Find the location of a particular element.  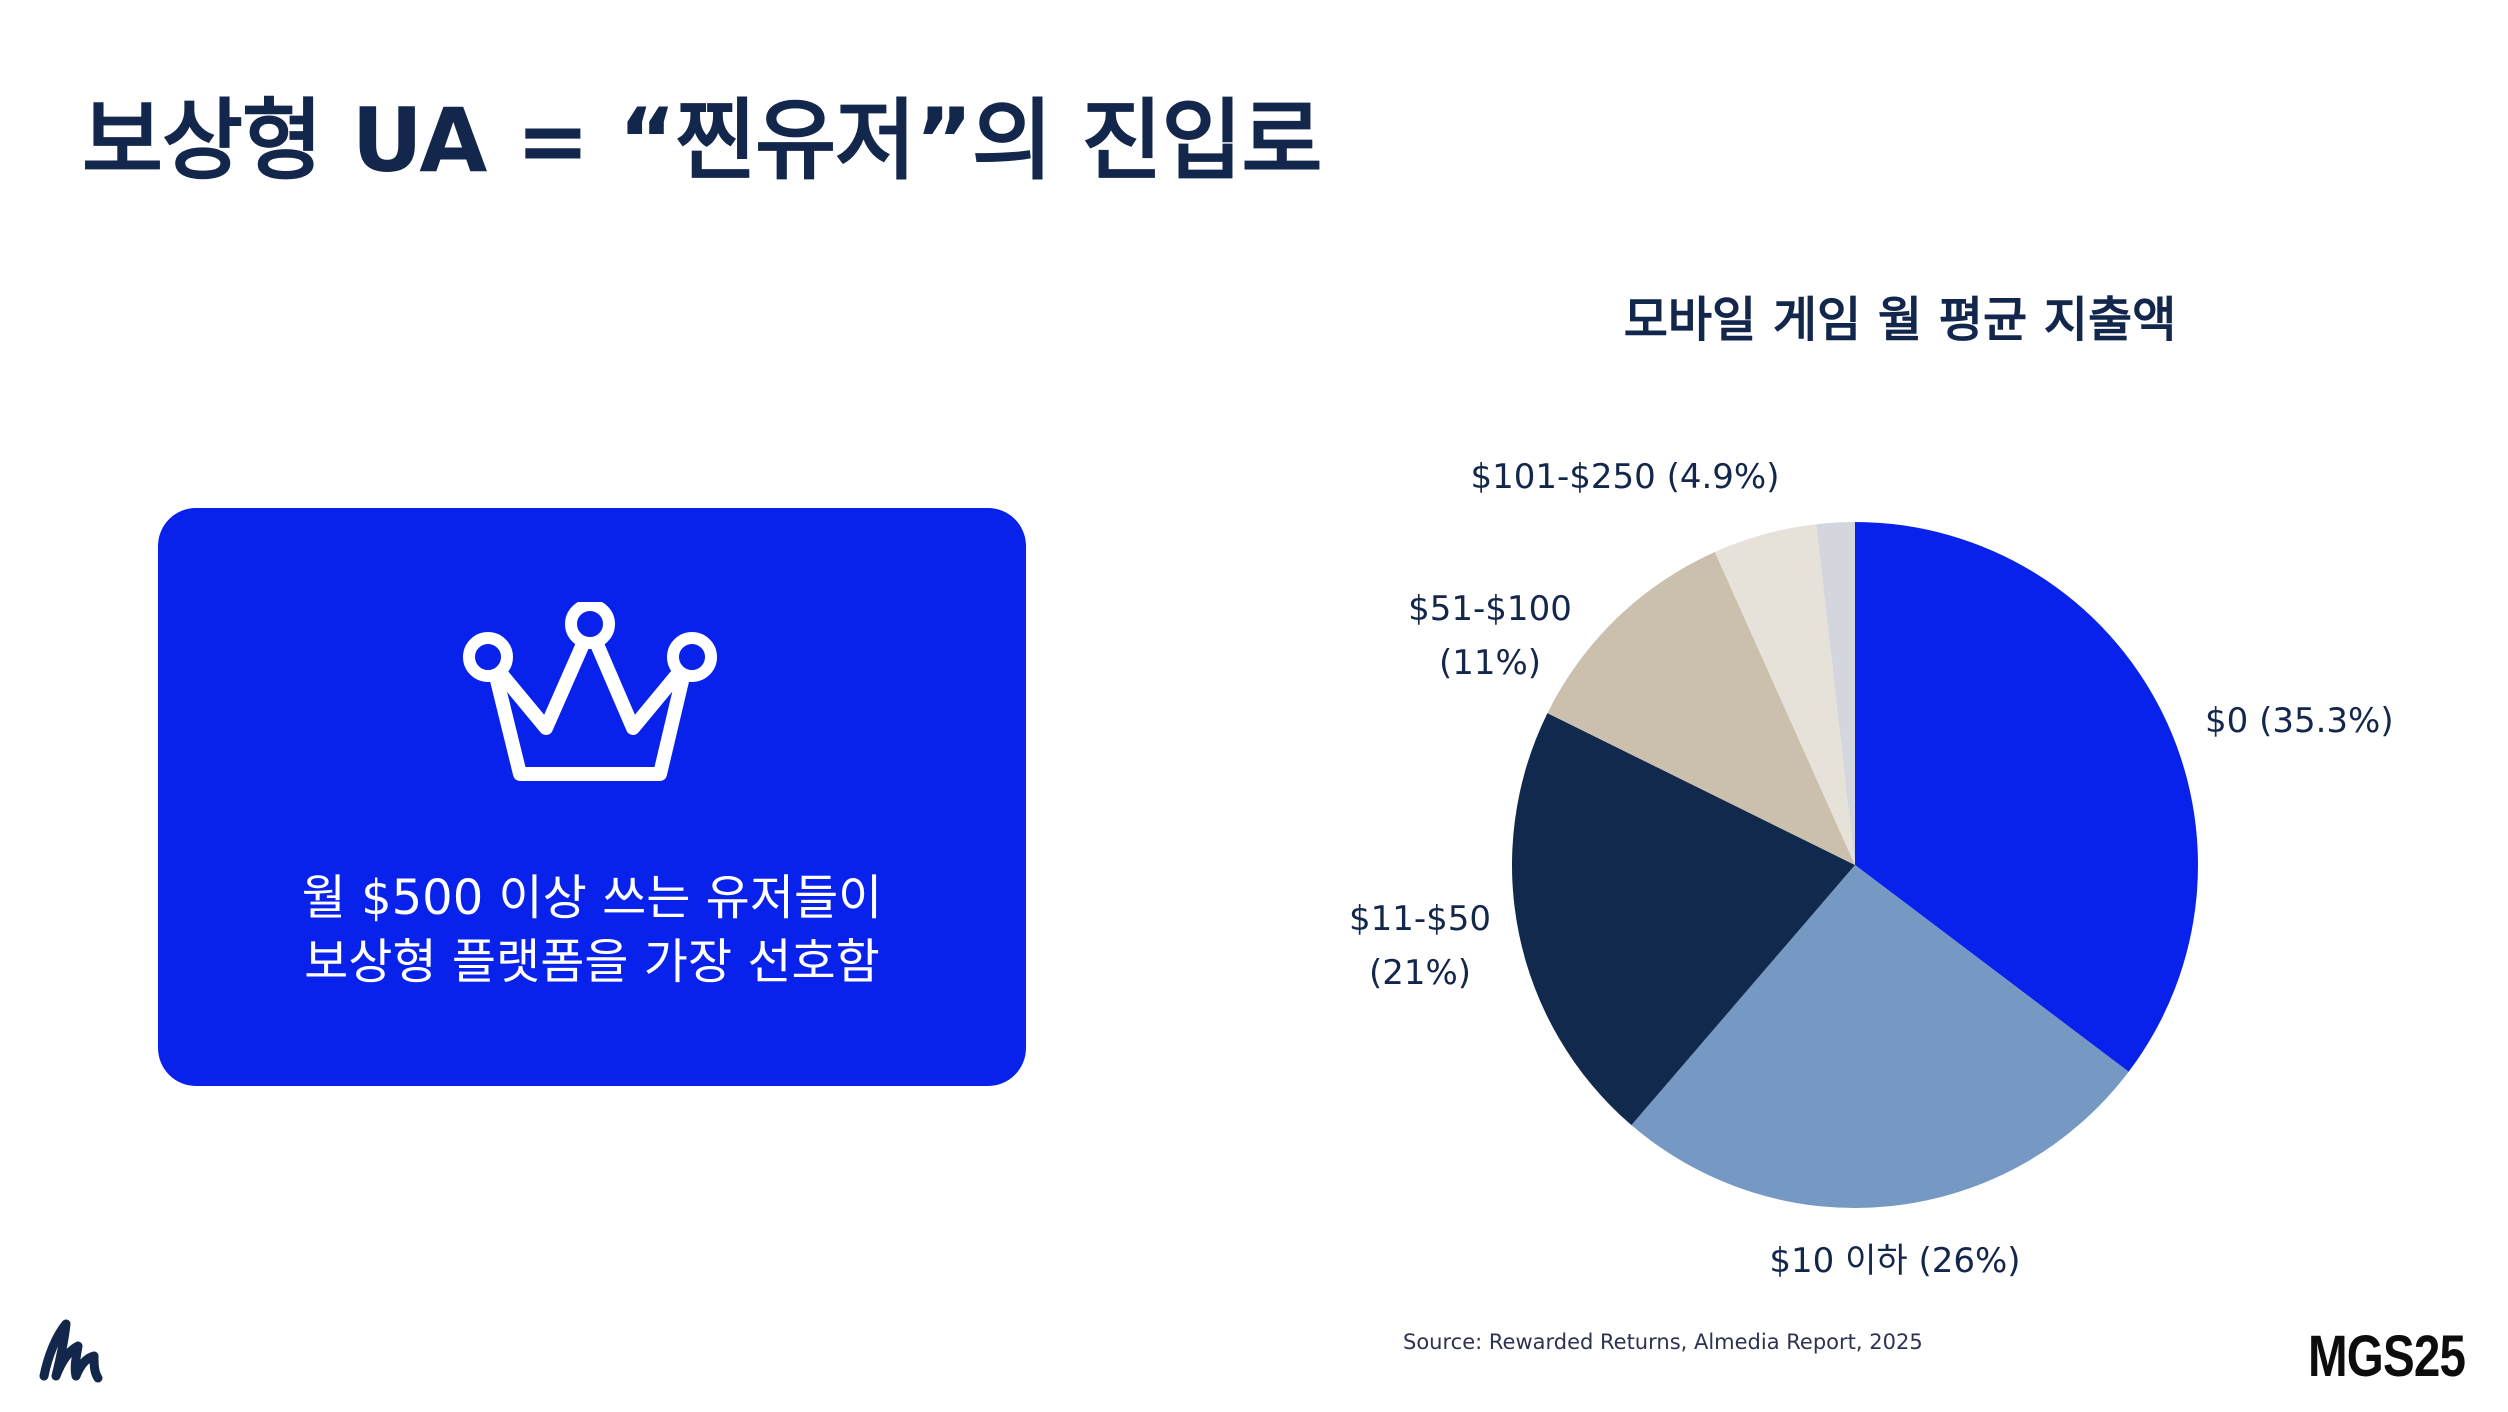

slide-title: 보상형 UA = “찐유저”의 진입로 is located at coordinates (702, 140).